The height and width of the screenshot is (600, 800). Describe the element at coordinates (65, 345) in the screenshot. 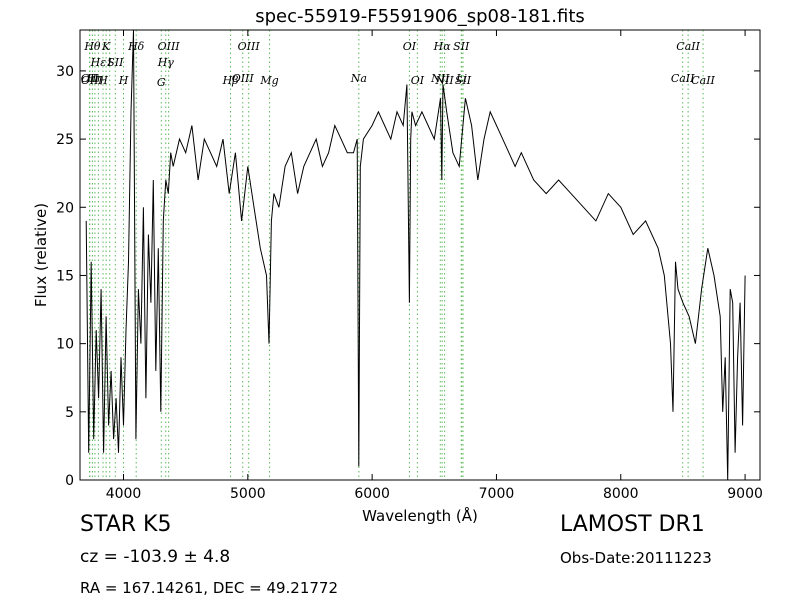

I see `y-tick-label: 10` at that location.